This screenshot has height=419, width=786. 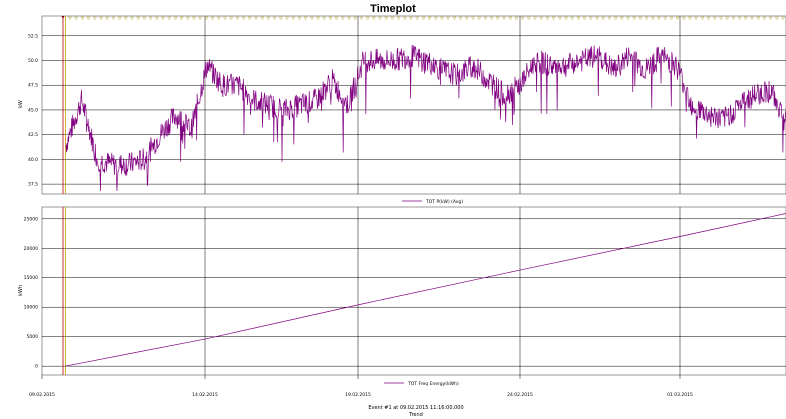 What do you see at coordinates (33, 160) in the screenshot?
I see `power-y-tick-label: 40.0` at bounding box center [33, 160].